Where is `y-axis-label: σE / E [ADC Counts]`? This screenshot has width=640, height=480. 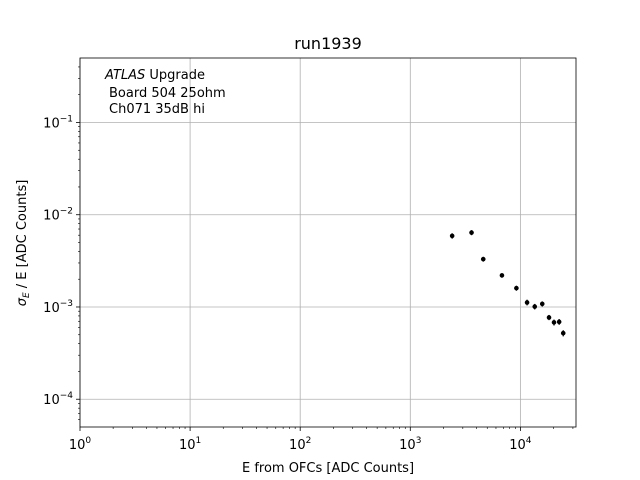
y-axis-label: σE / E [ADC Counts] is located at coordinates (23, 243).